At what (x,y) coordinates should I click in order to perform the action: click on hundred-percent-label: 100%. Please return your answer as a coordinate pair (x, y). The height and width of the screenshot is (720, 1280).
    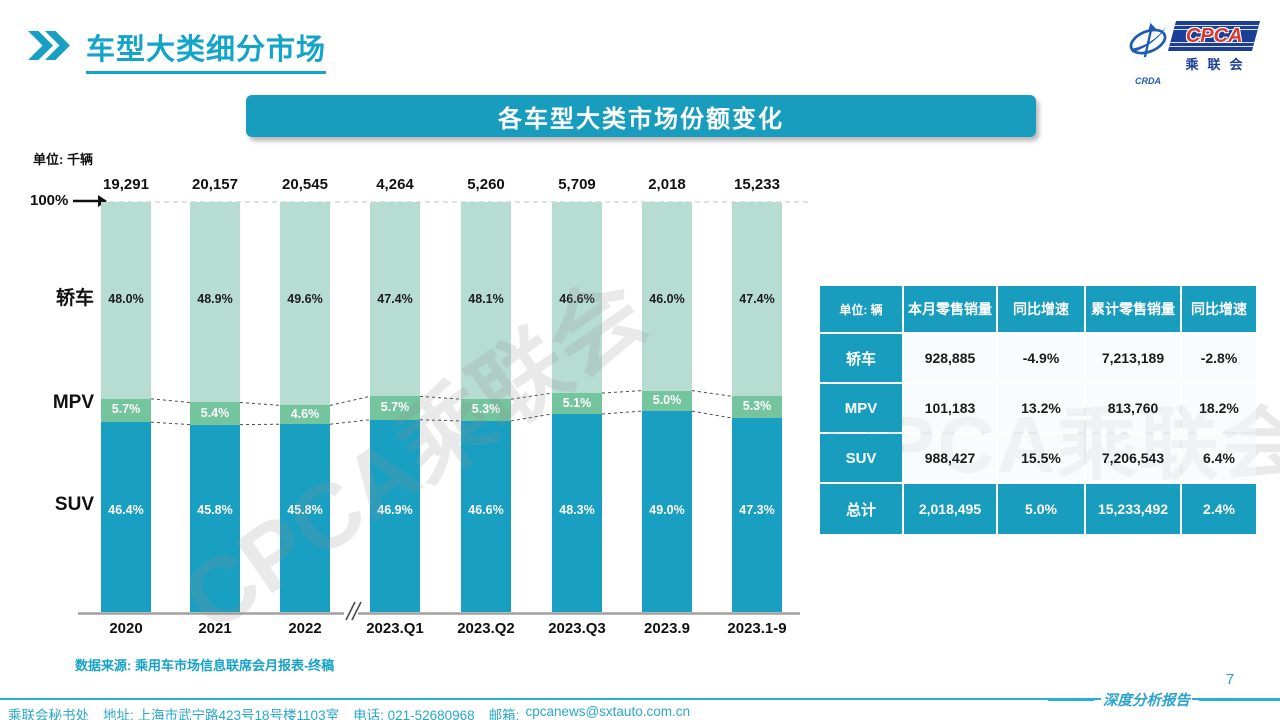
    Looking at the image, I should click on (49, 200).